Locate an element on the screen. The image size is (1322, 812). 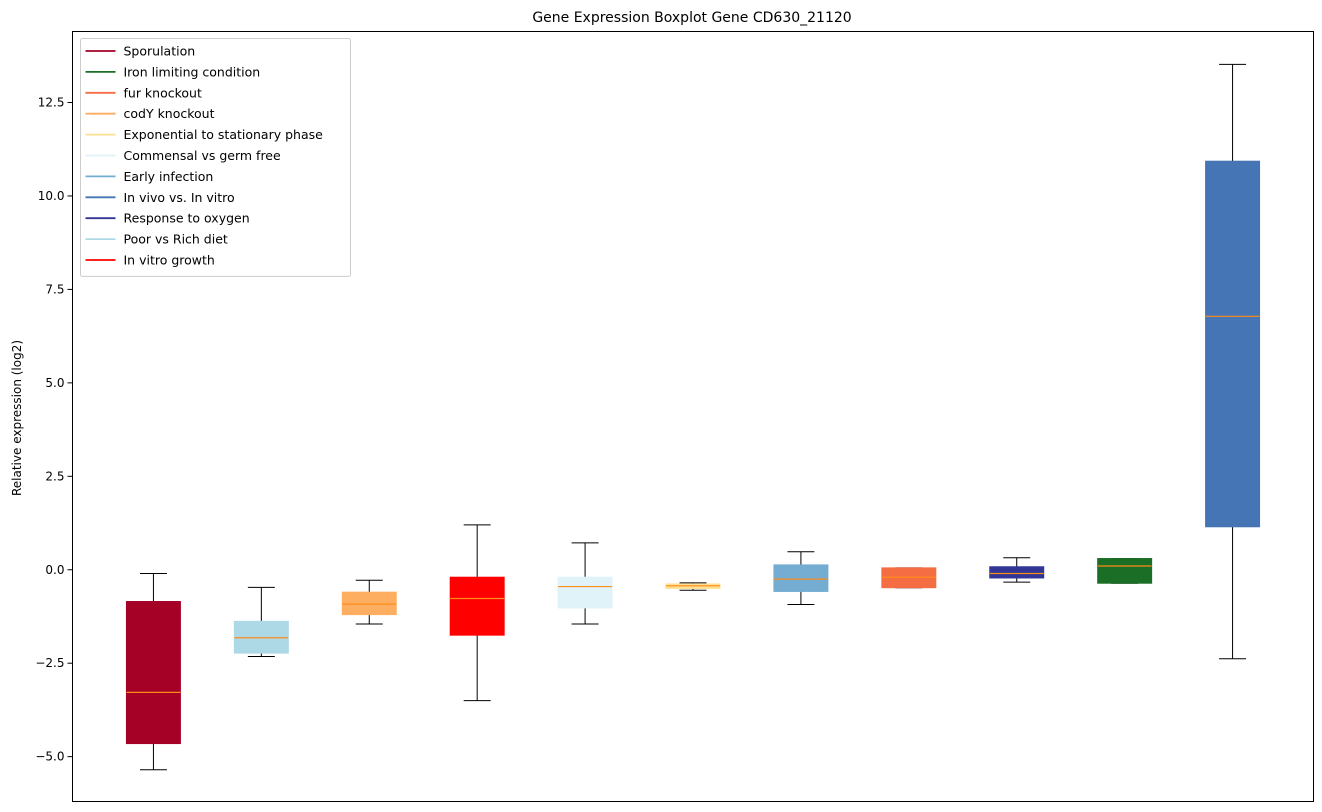
legend-item: Early infection is located at coordinates (149, 176).